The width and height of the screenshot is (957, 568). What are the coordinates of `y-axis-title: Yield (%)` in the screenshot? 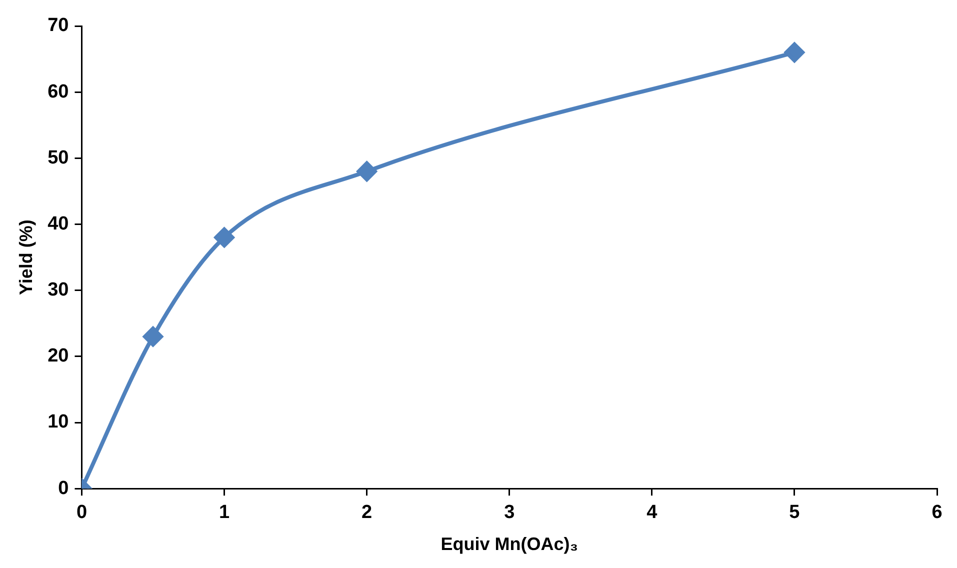 It's located at (26, 257).